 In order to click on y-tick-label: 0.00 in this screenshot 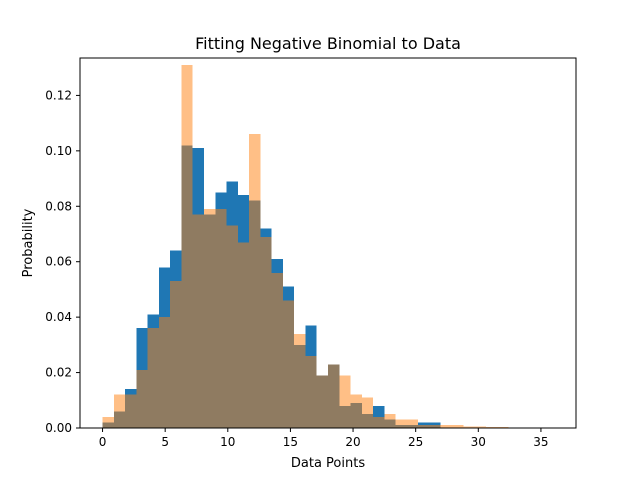, I will do `click(58, 428)`.